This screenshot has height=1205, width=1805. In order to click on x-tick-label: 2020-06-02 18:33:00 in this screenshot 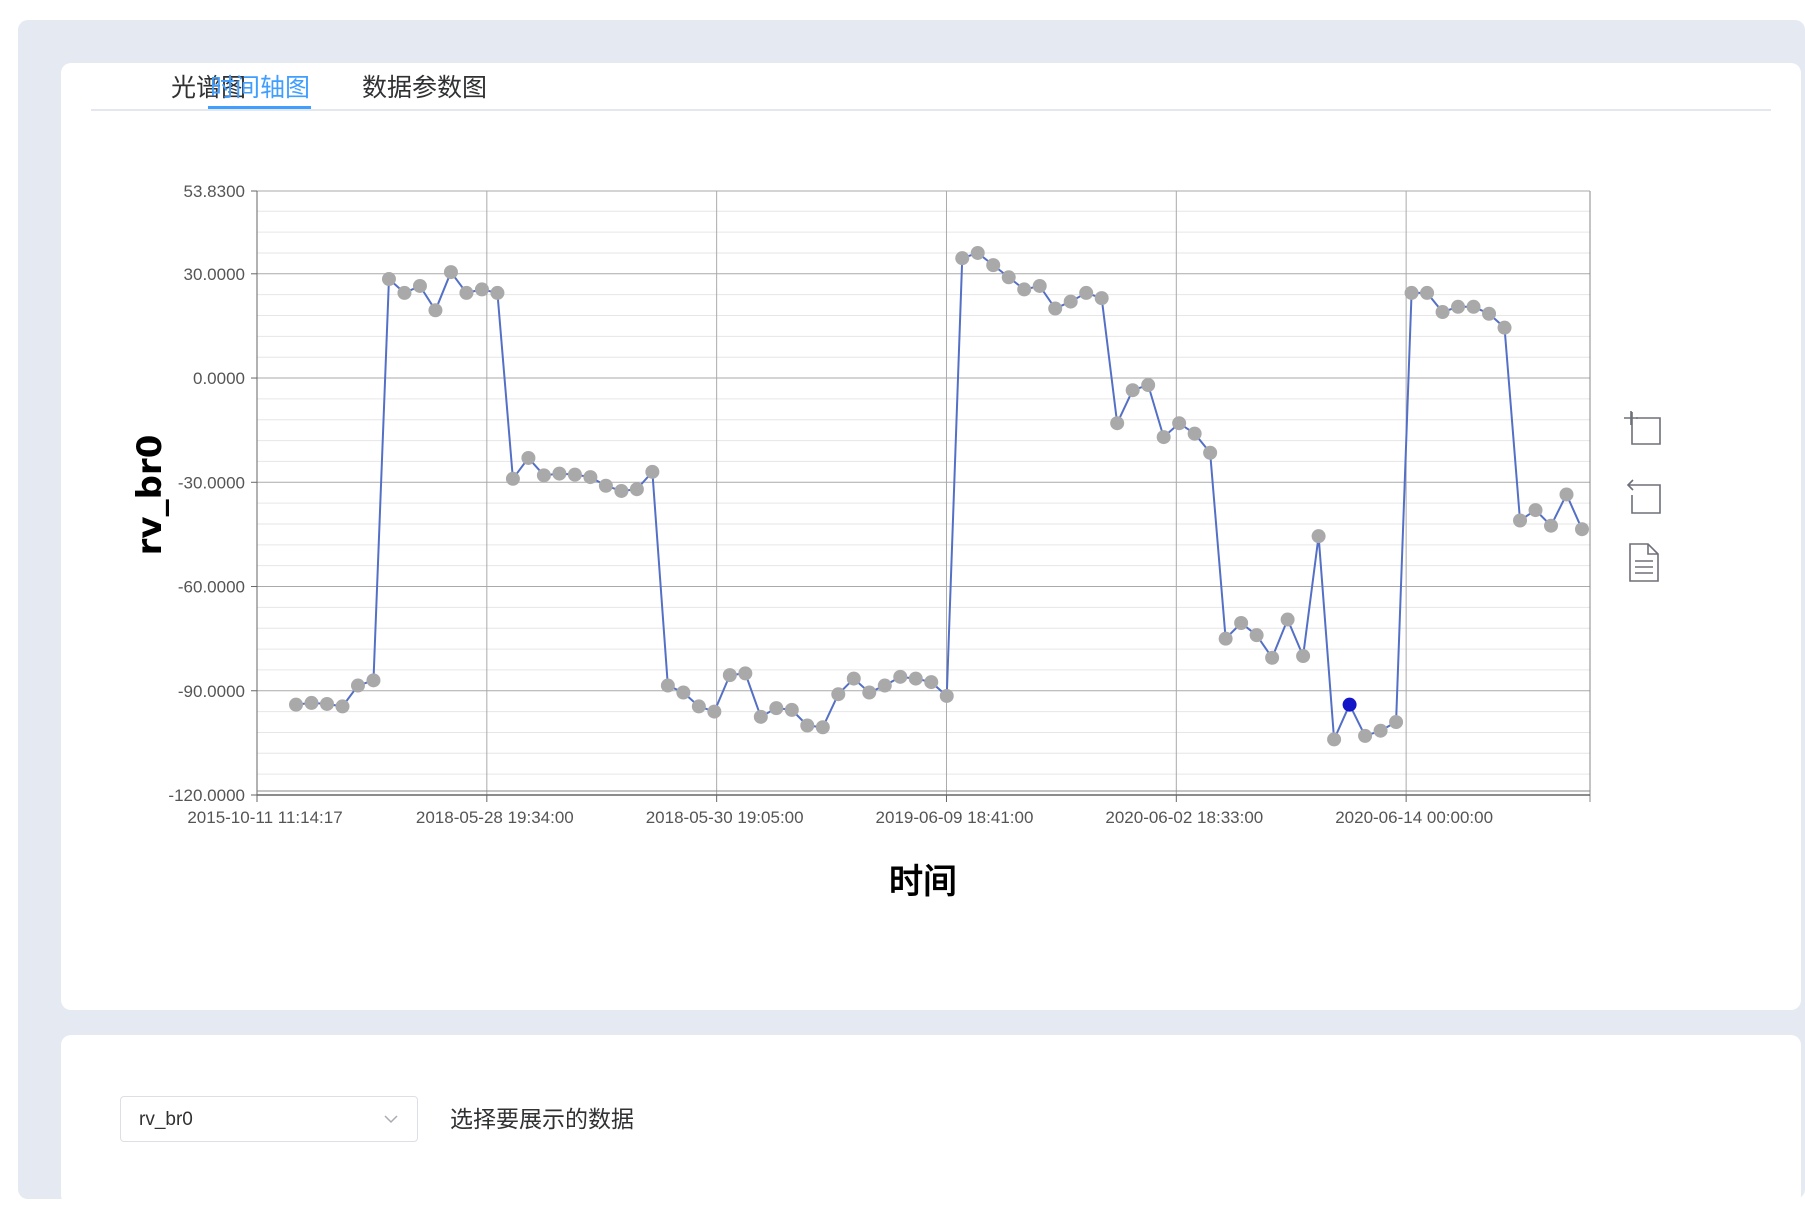, I will do `click(1184, 817)`.